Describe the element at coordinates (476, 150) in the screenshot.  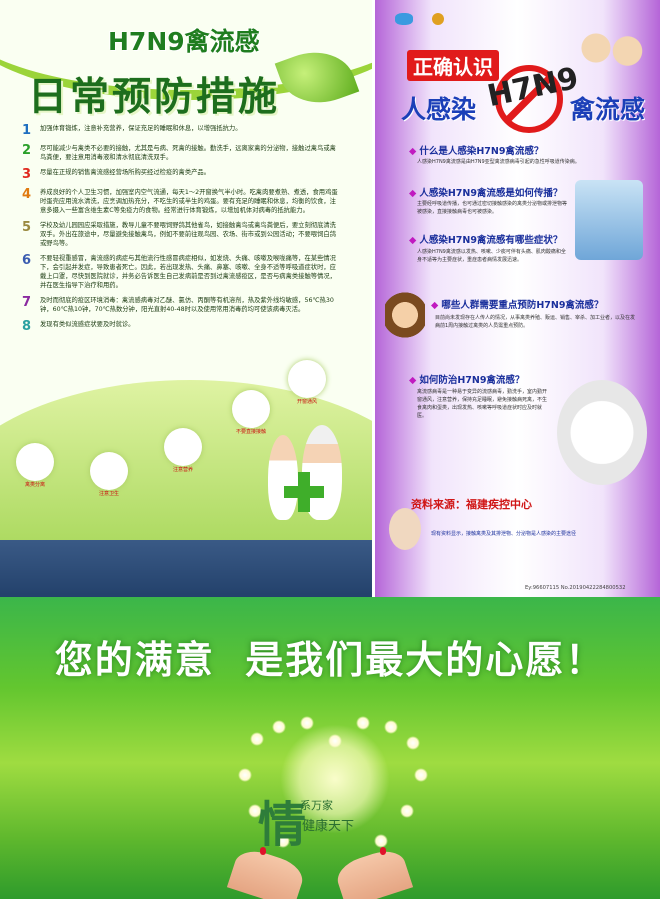
I see `question-heading: 什么是人感染H7N9禽流感？` at that location.